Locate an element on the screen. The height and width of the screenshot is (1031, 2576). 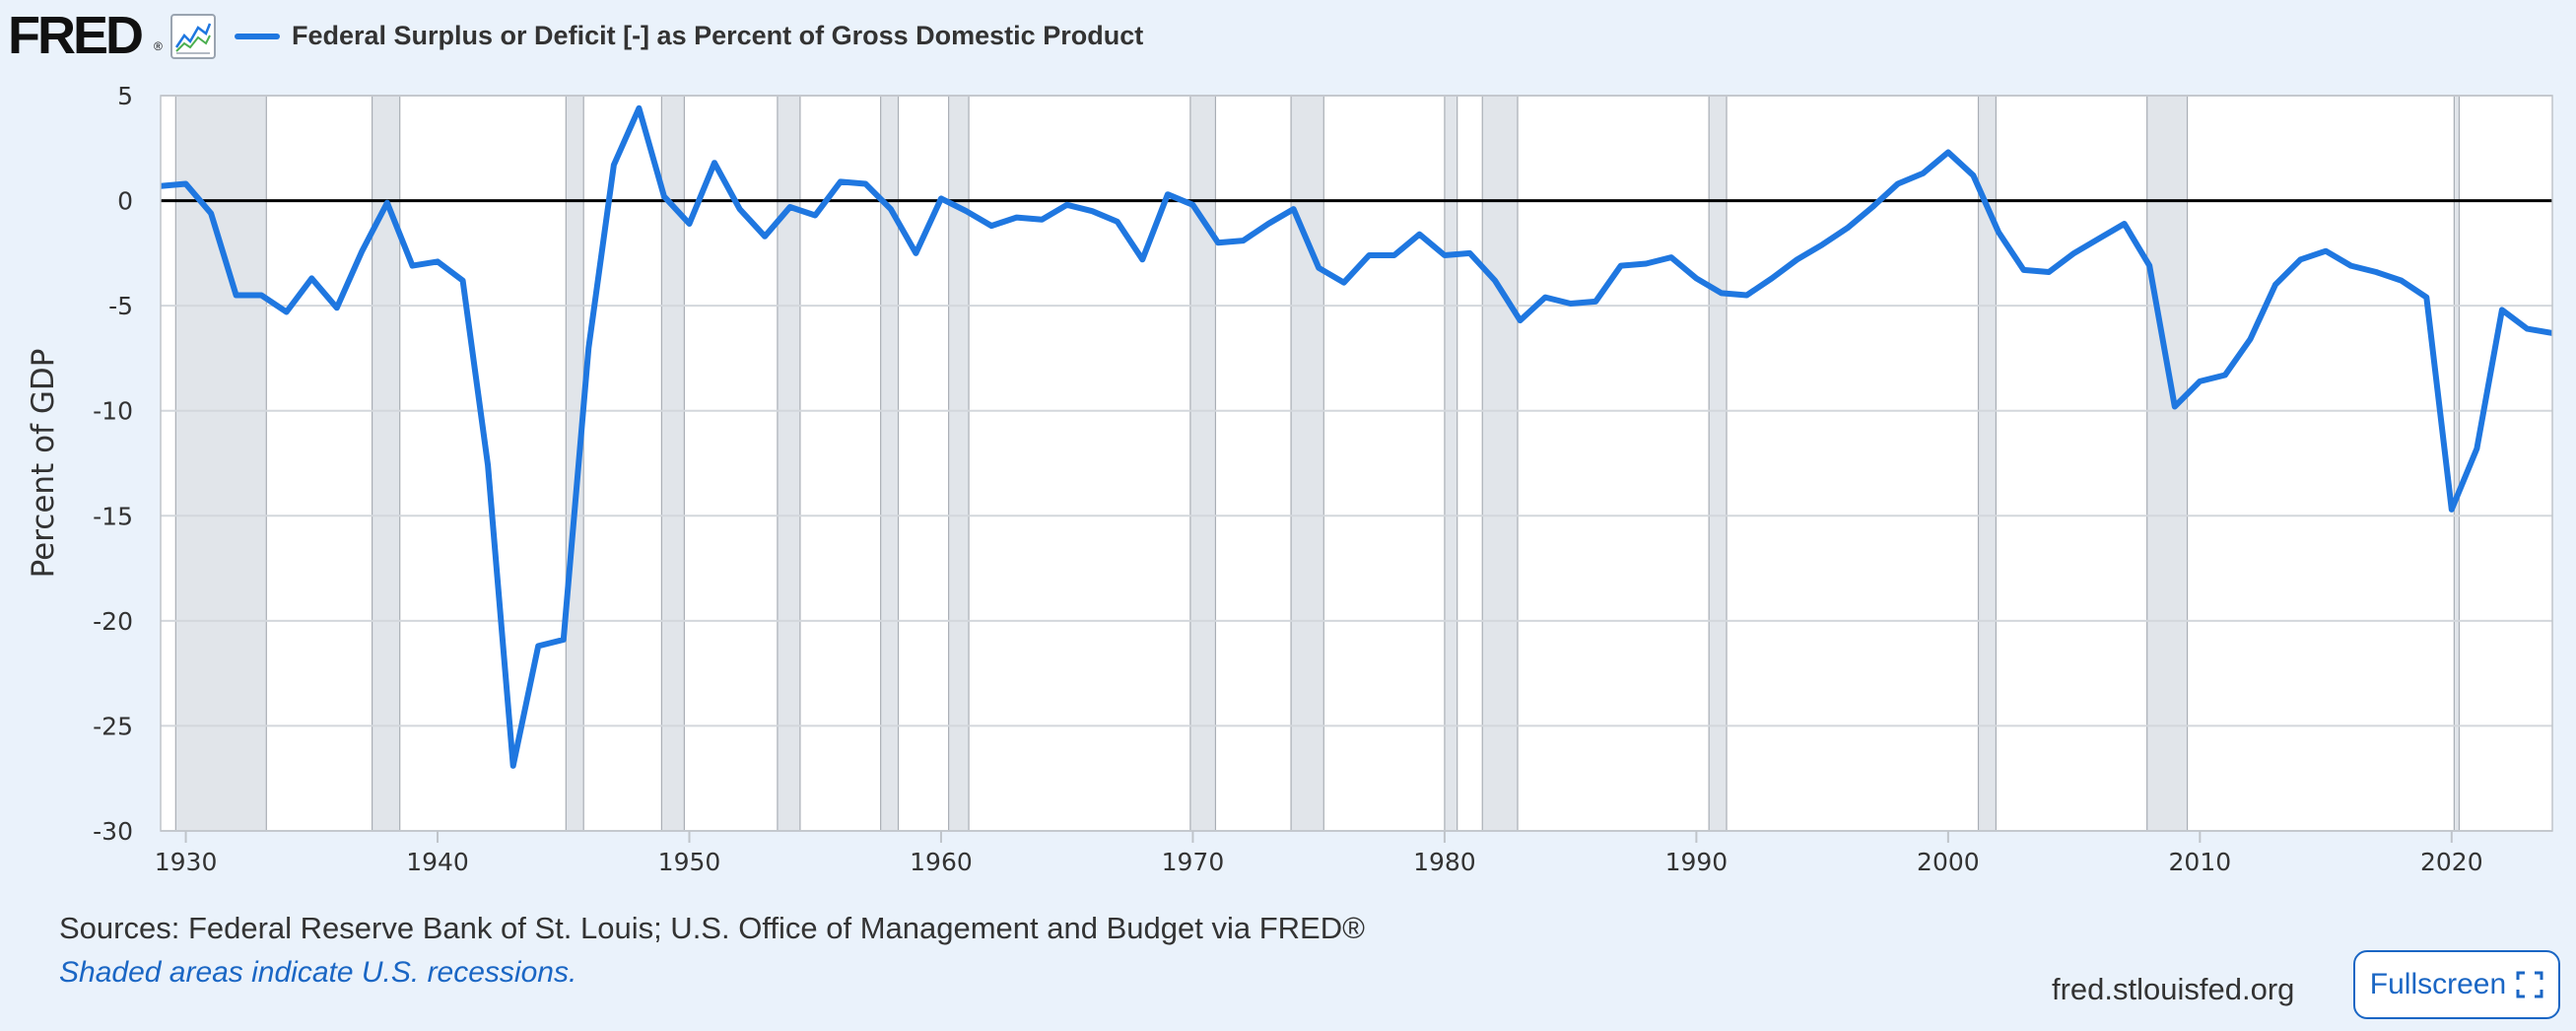
y-tick-label: -15 is located at coordinates (113, 516).